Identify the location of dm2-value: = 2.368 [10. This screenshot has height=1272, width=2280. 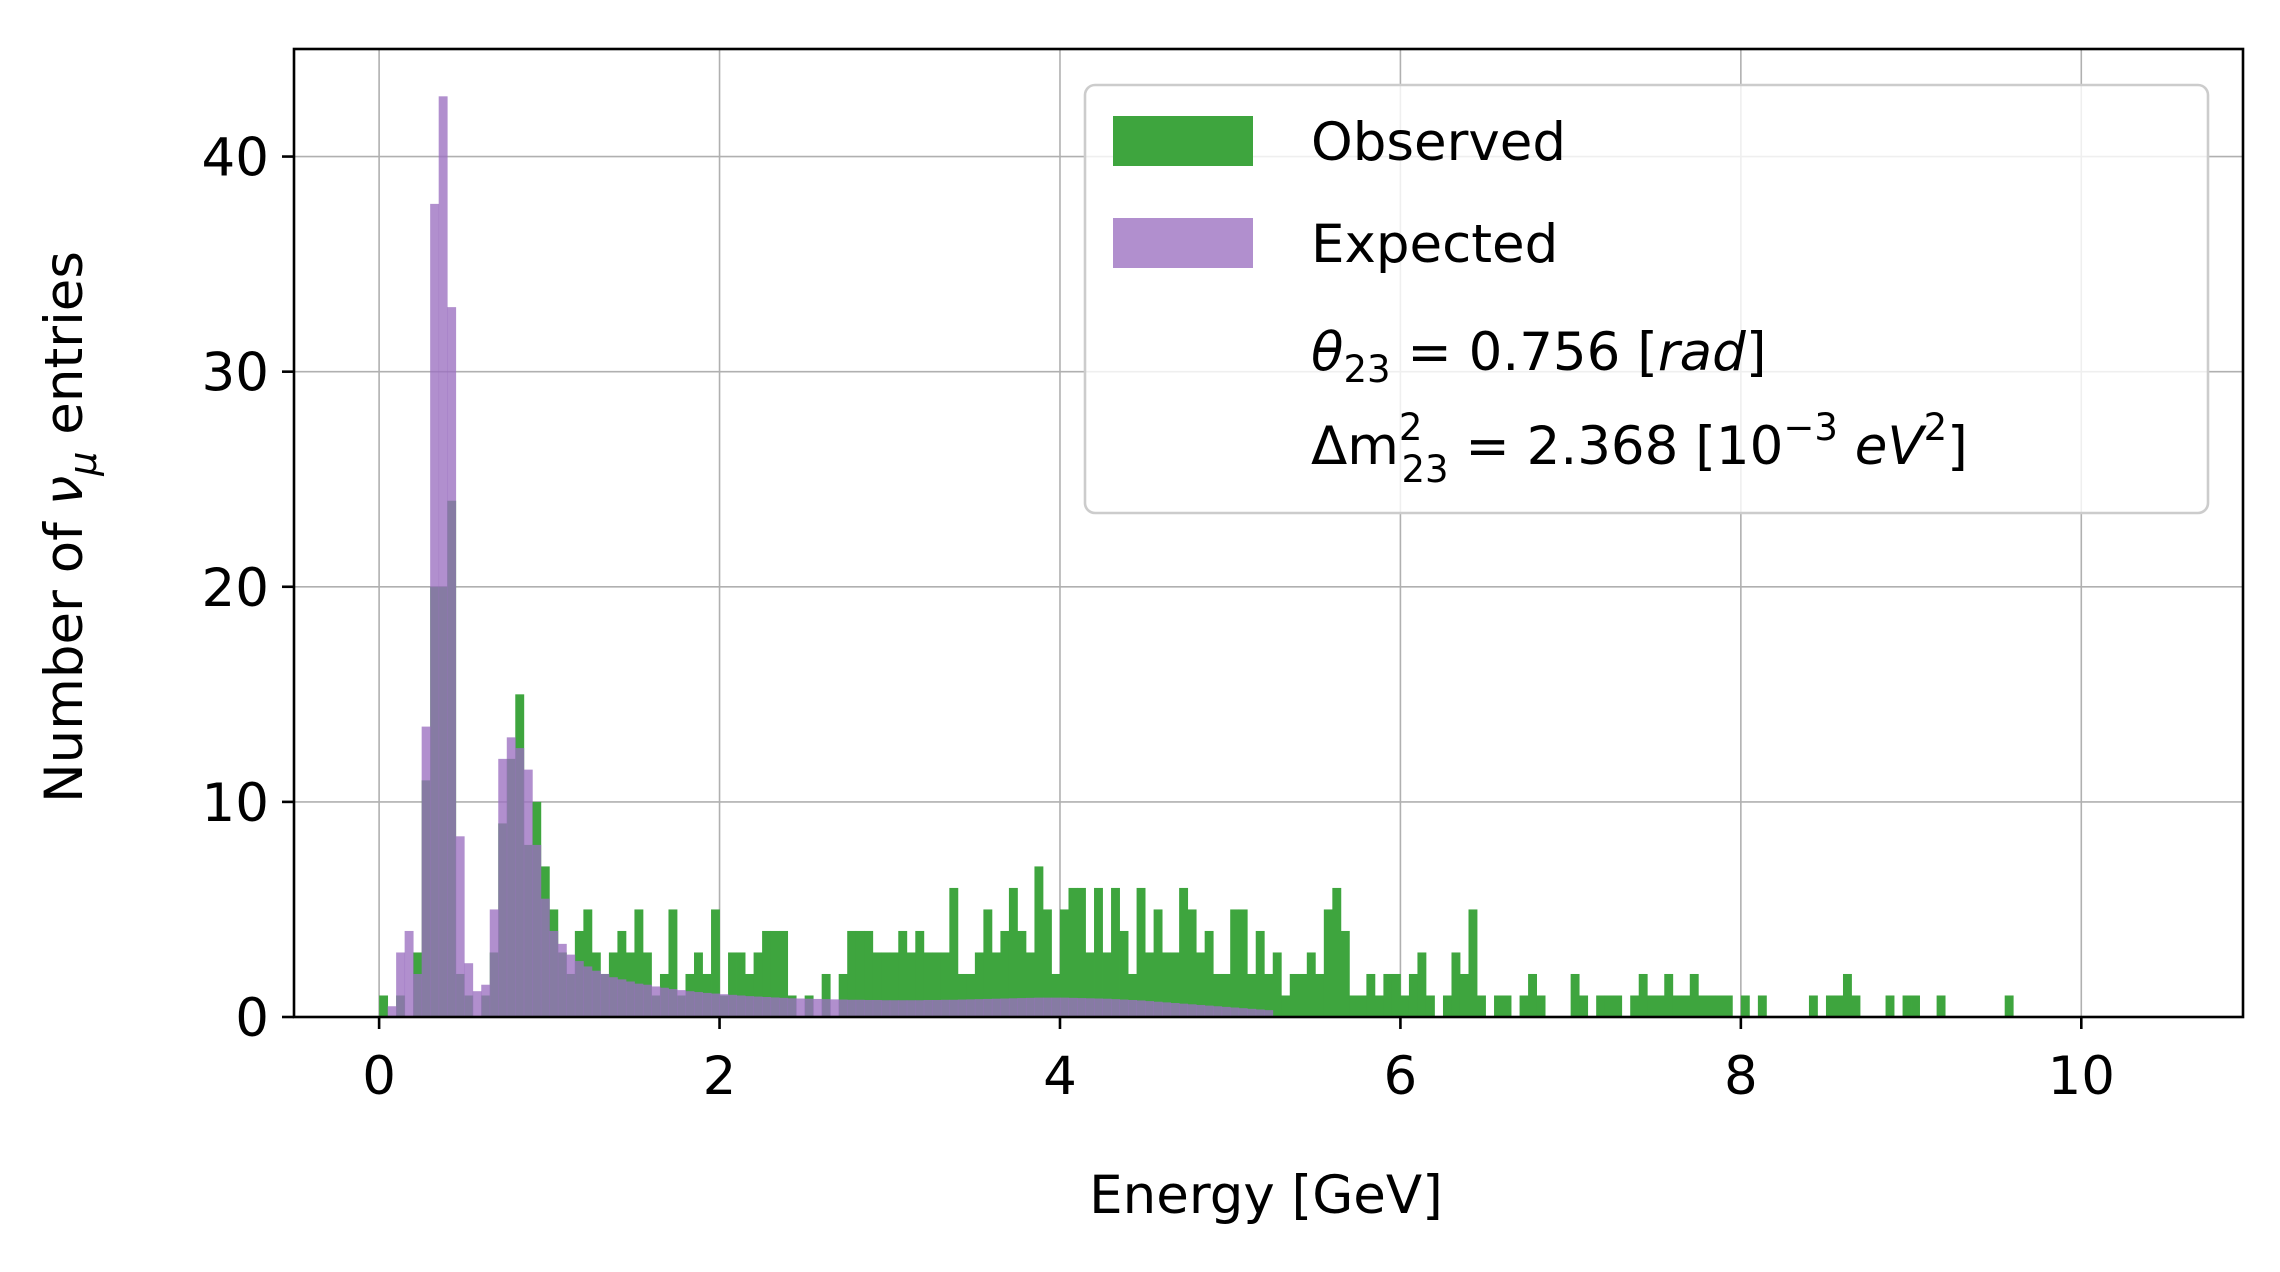
(1616, 446).